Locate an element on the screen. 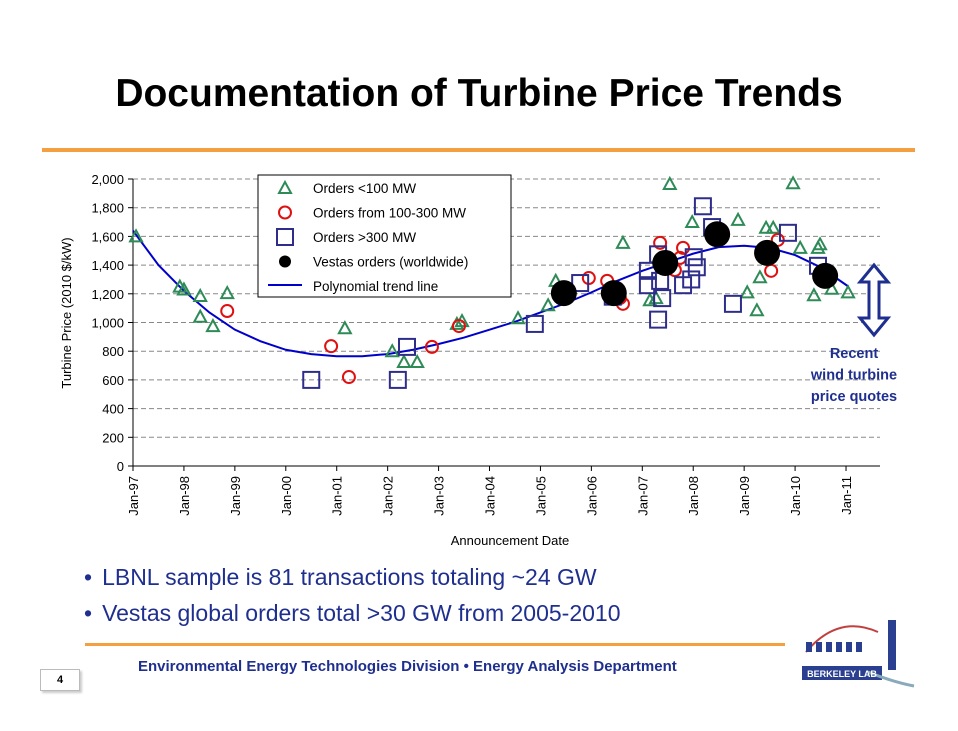 The height and width of the screenshot is (731, 958). annotation-text: price quotes is located at coordinates (854, 397).